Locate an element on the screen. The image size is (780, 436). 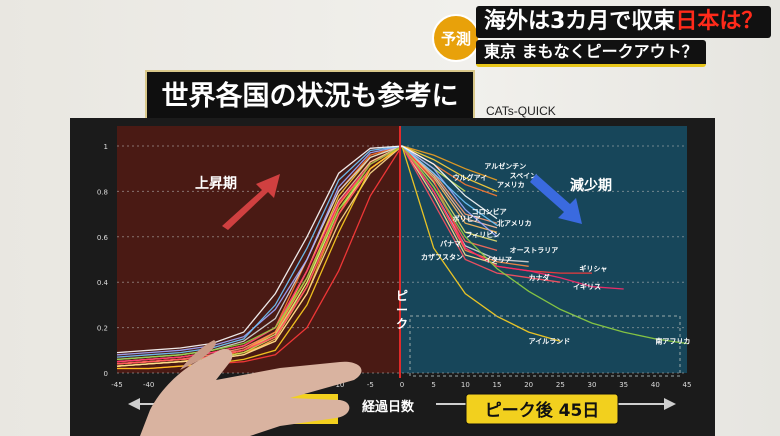
phase-left-label: 上昇期 is located at coordinates (216, 184).